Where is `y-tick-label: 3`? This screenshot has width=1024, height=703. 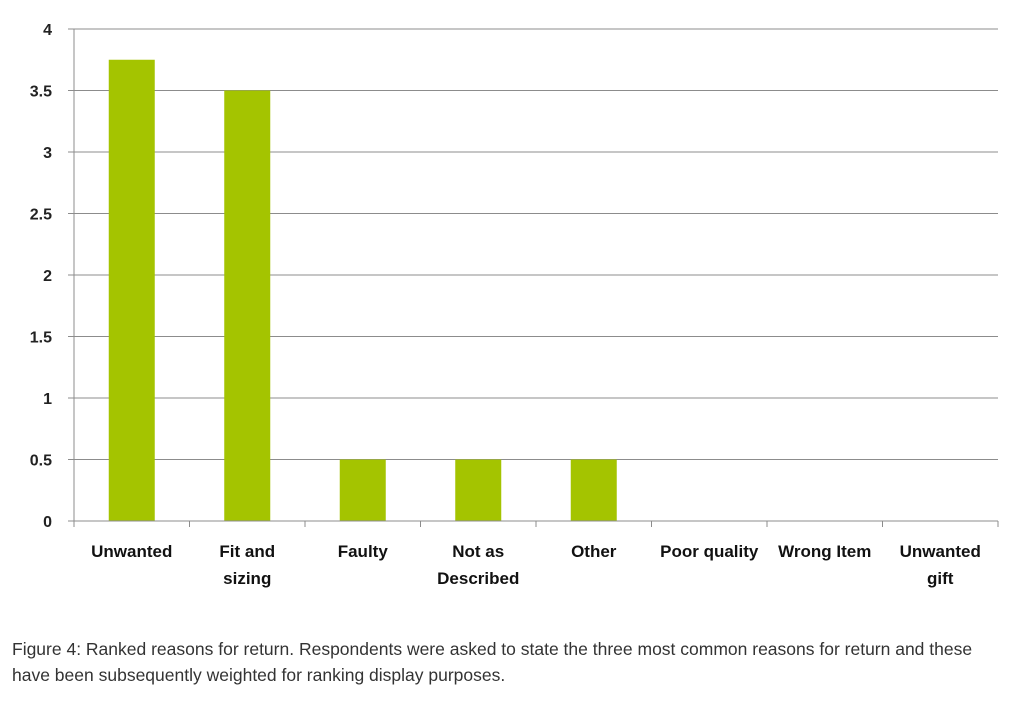
y-tick-label: 3 is located at coordinates (47, 153).